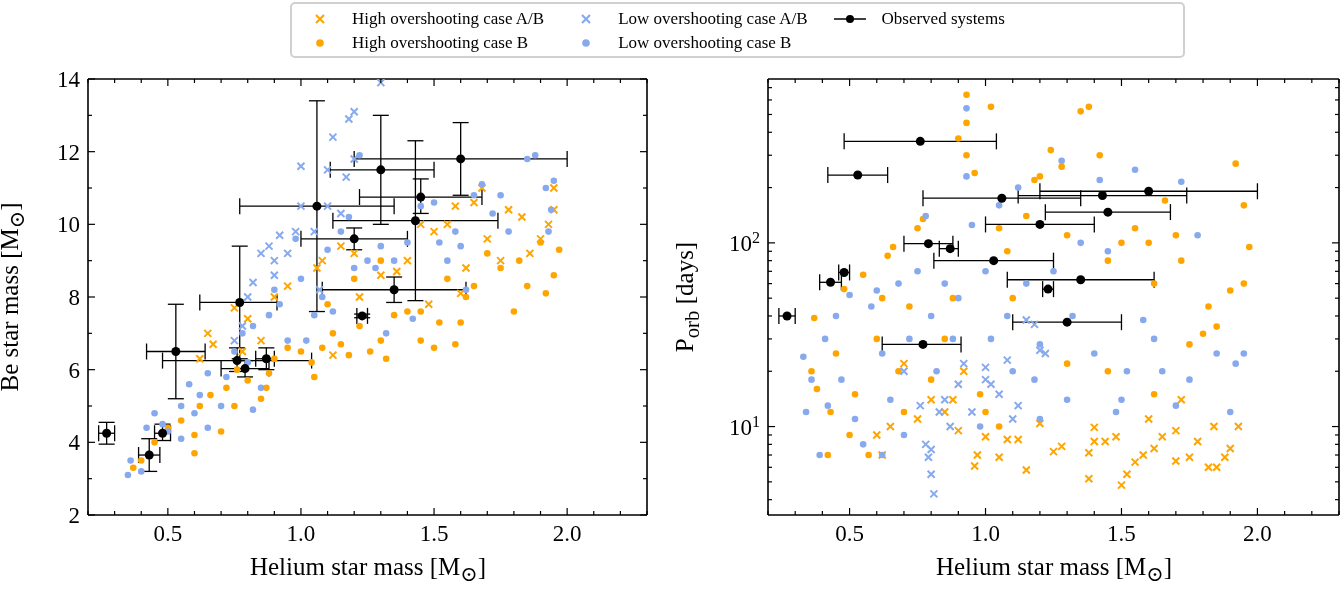 Image resolution: width=1343 pixels, height=594 pixels. What do you see at coordinates (68, 152) in the screenshot?
I see `y-tick-label: 12` at bounding box center [68, 152].